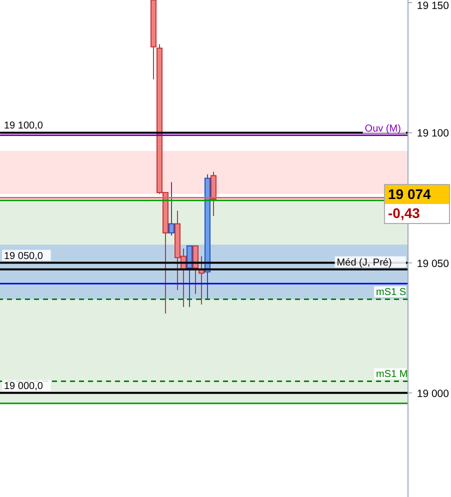 The width and height of the screenshot is (451, 497). I want to click on y-tick-label: 19 100, so click(433, 134).